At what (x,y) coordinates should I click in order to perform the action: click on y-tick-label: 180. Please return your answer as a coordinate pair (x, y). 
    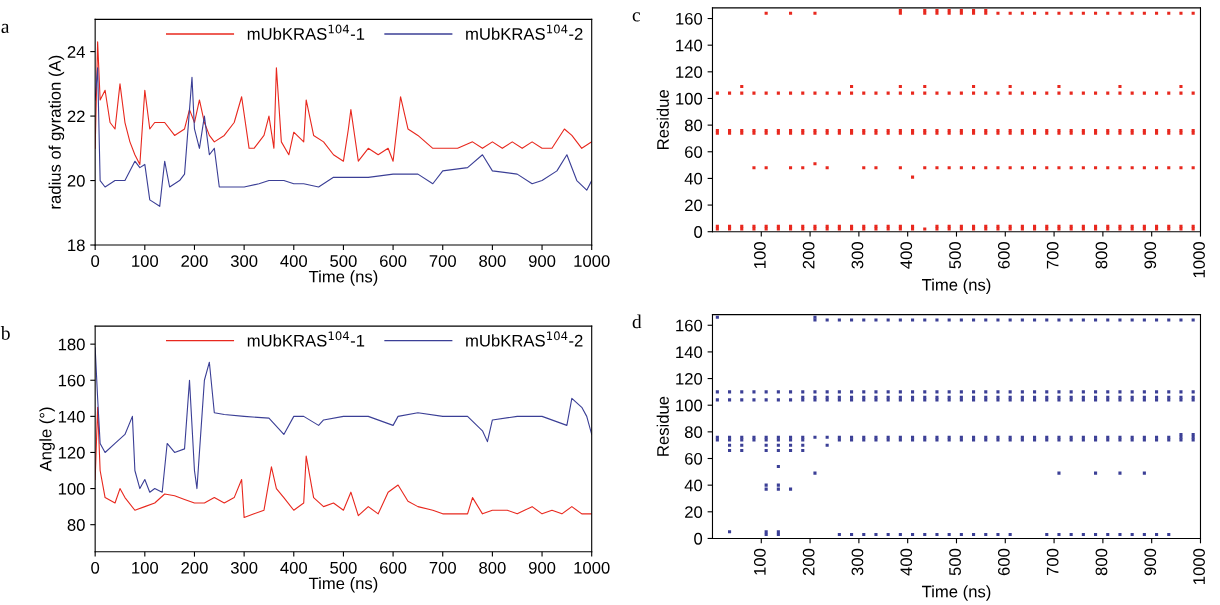
    Looking at the image, I should click on (71, 344).